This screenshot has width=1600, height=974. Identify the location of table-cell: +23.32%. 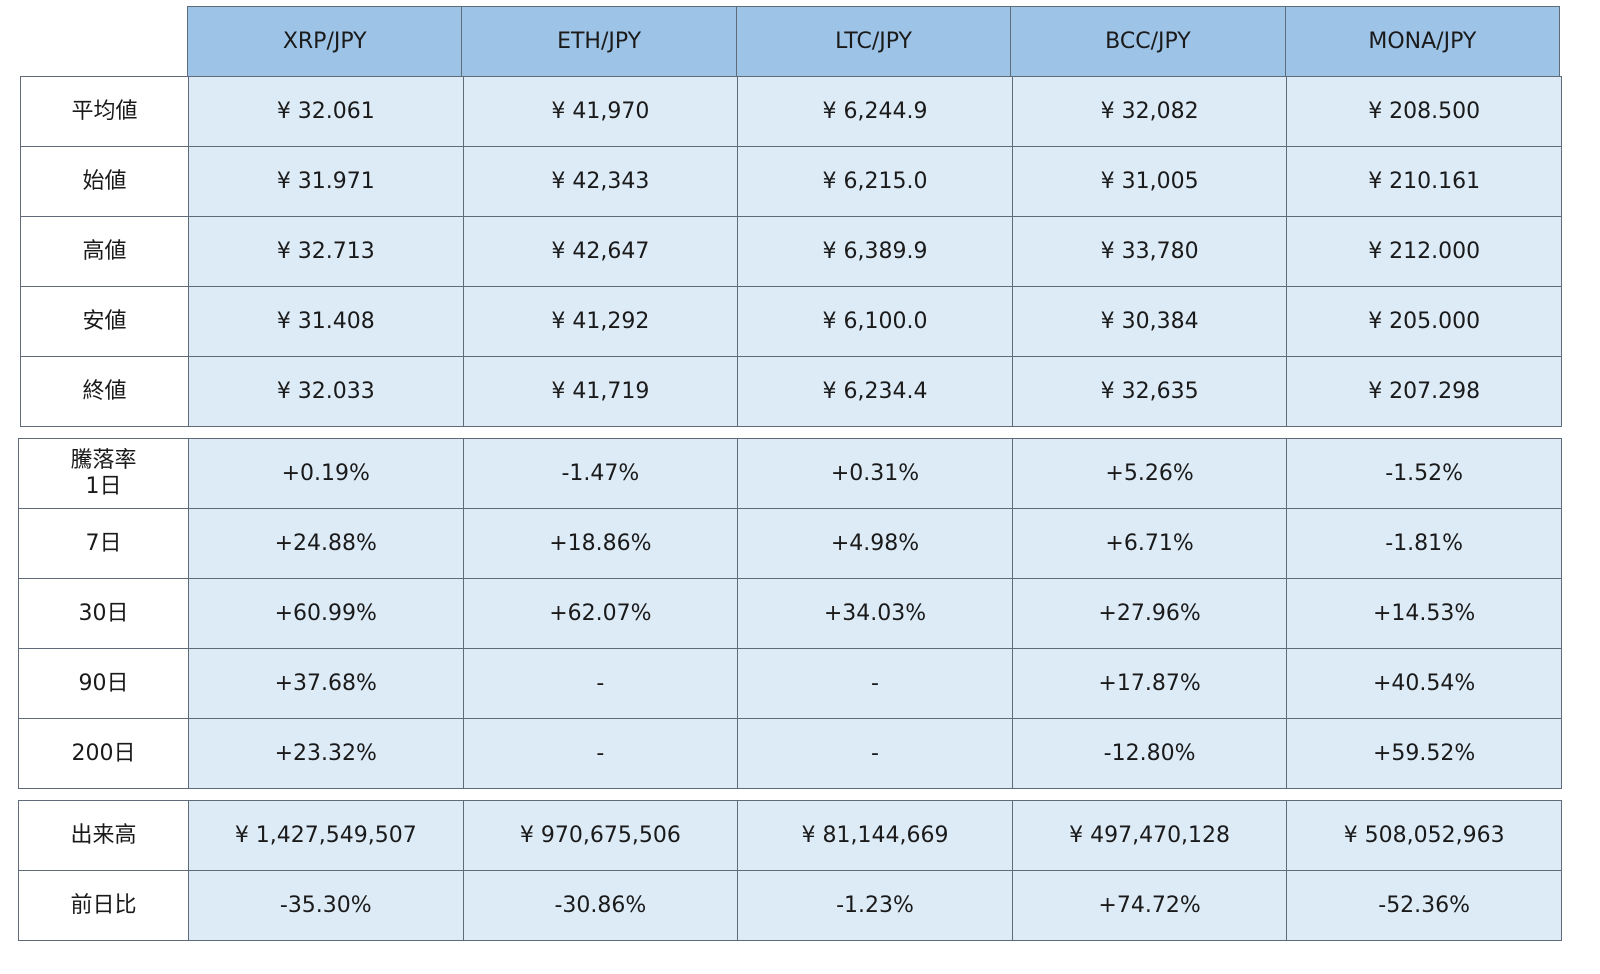
(326, 753).